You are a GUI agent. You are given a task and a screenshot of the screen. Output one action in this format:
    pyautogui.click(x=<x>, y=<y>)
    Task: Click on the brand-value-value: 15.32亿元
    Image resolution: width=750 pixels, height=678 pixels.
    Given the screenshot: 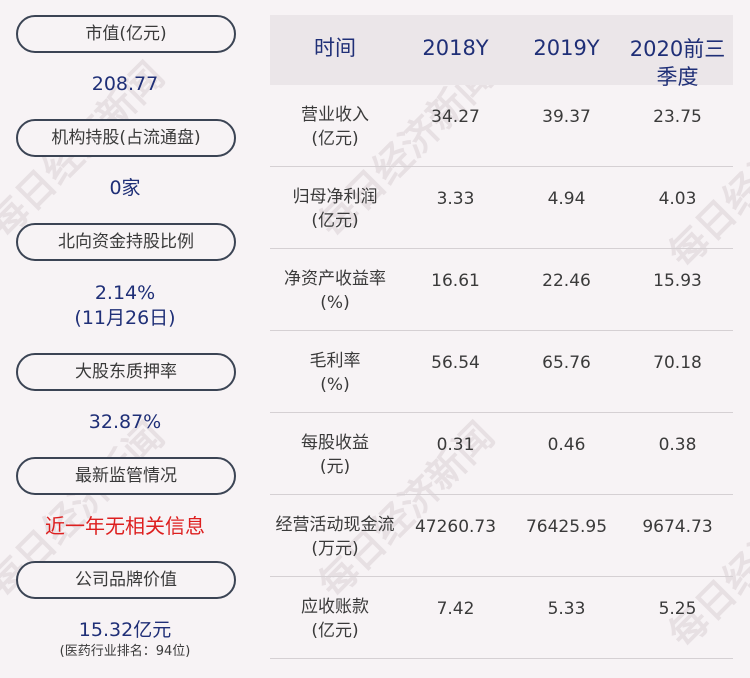 What is the action you would take?
    pyautogui.click(x=125, y=630)
    